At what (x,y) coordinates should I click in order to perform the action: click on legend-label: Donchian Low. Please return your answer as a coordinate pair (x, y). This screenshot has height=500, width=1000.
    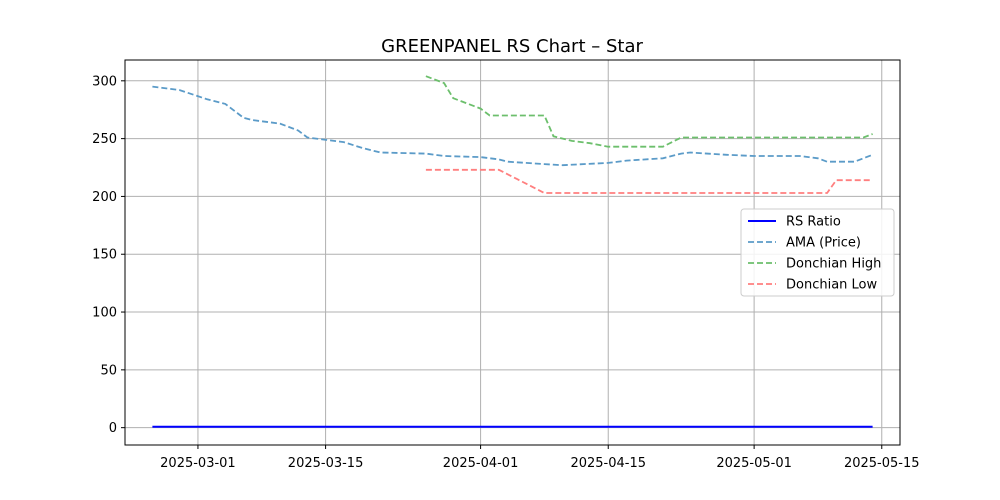
    Looking at the image, I should click on (832, 285).